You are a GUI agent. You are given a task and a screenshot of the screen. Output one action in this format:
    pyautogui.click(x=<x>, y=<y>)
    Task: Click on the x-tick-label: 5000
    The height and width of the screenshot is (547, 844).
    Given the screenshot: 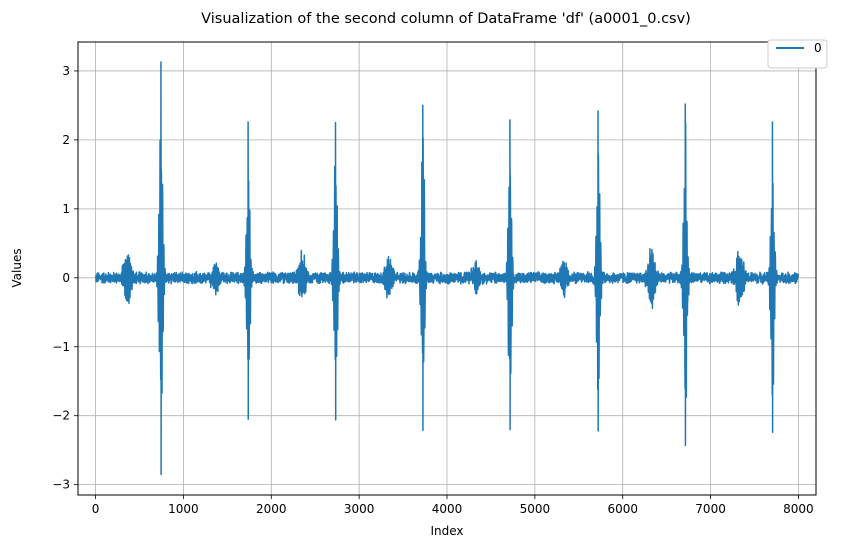 What is the action you would take?
    pyautogui.click(x=535, y=509)
    